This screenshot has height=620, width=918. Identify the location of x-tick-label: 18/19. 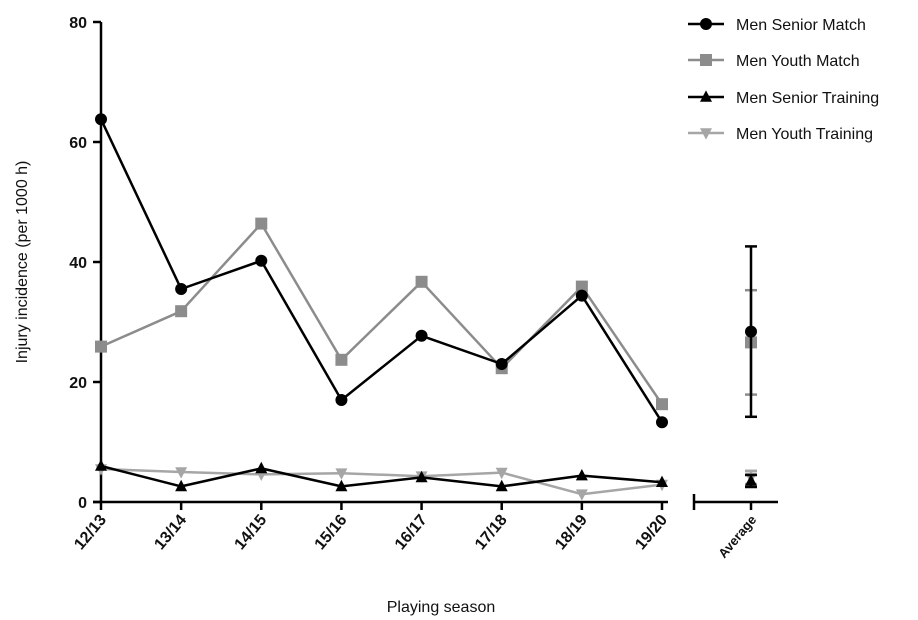
(571, 533).